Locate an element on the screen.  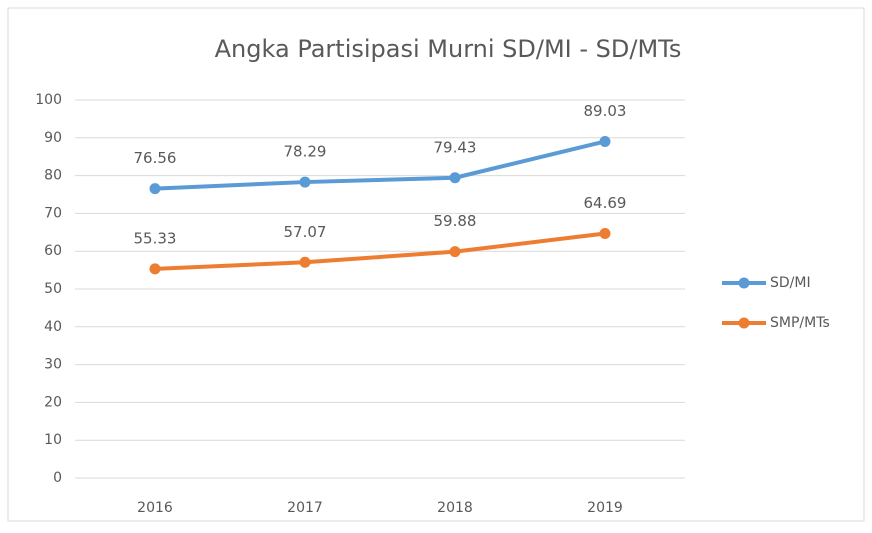
x-tick-label: 2017 is located at coordinates (305, 508).